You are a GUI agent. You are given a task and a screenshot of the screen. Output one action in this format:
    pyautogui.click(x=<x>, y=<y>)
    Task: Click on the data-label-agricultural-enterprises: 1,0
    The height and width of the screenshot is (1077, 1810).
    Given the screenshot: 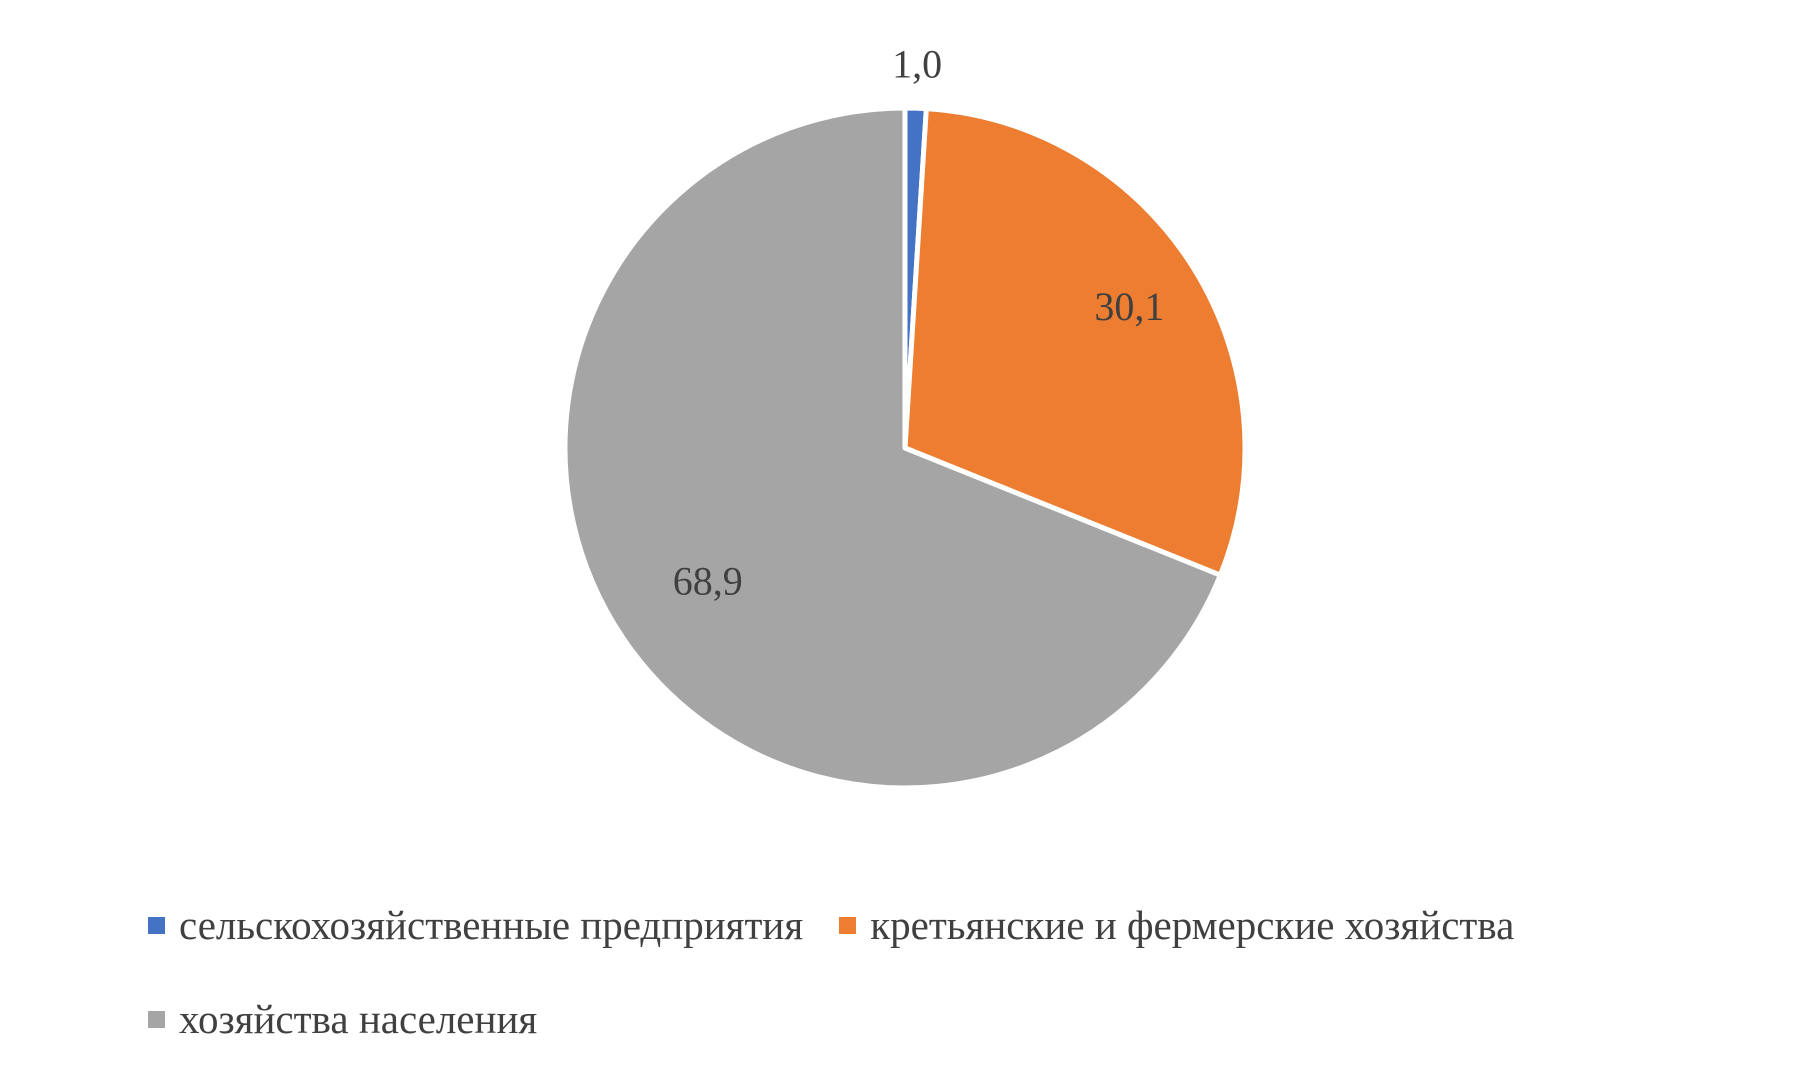 What is the action you would take?
    pyautogui.click(x=917, y=63)
    